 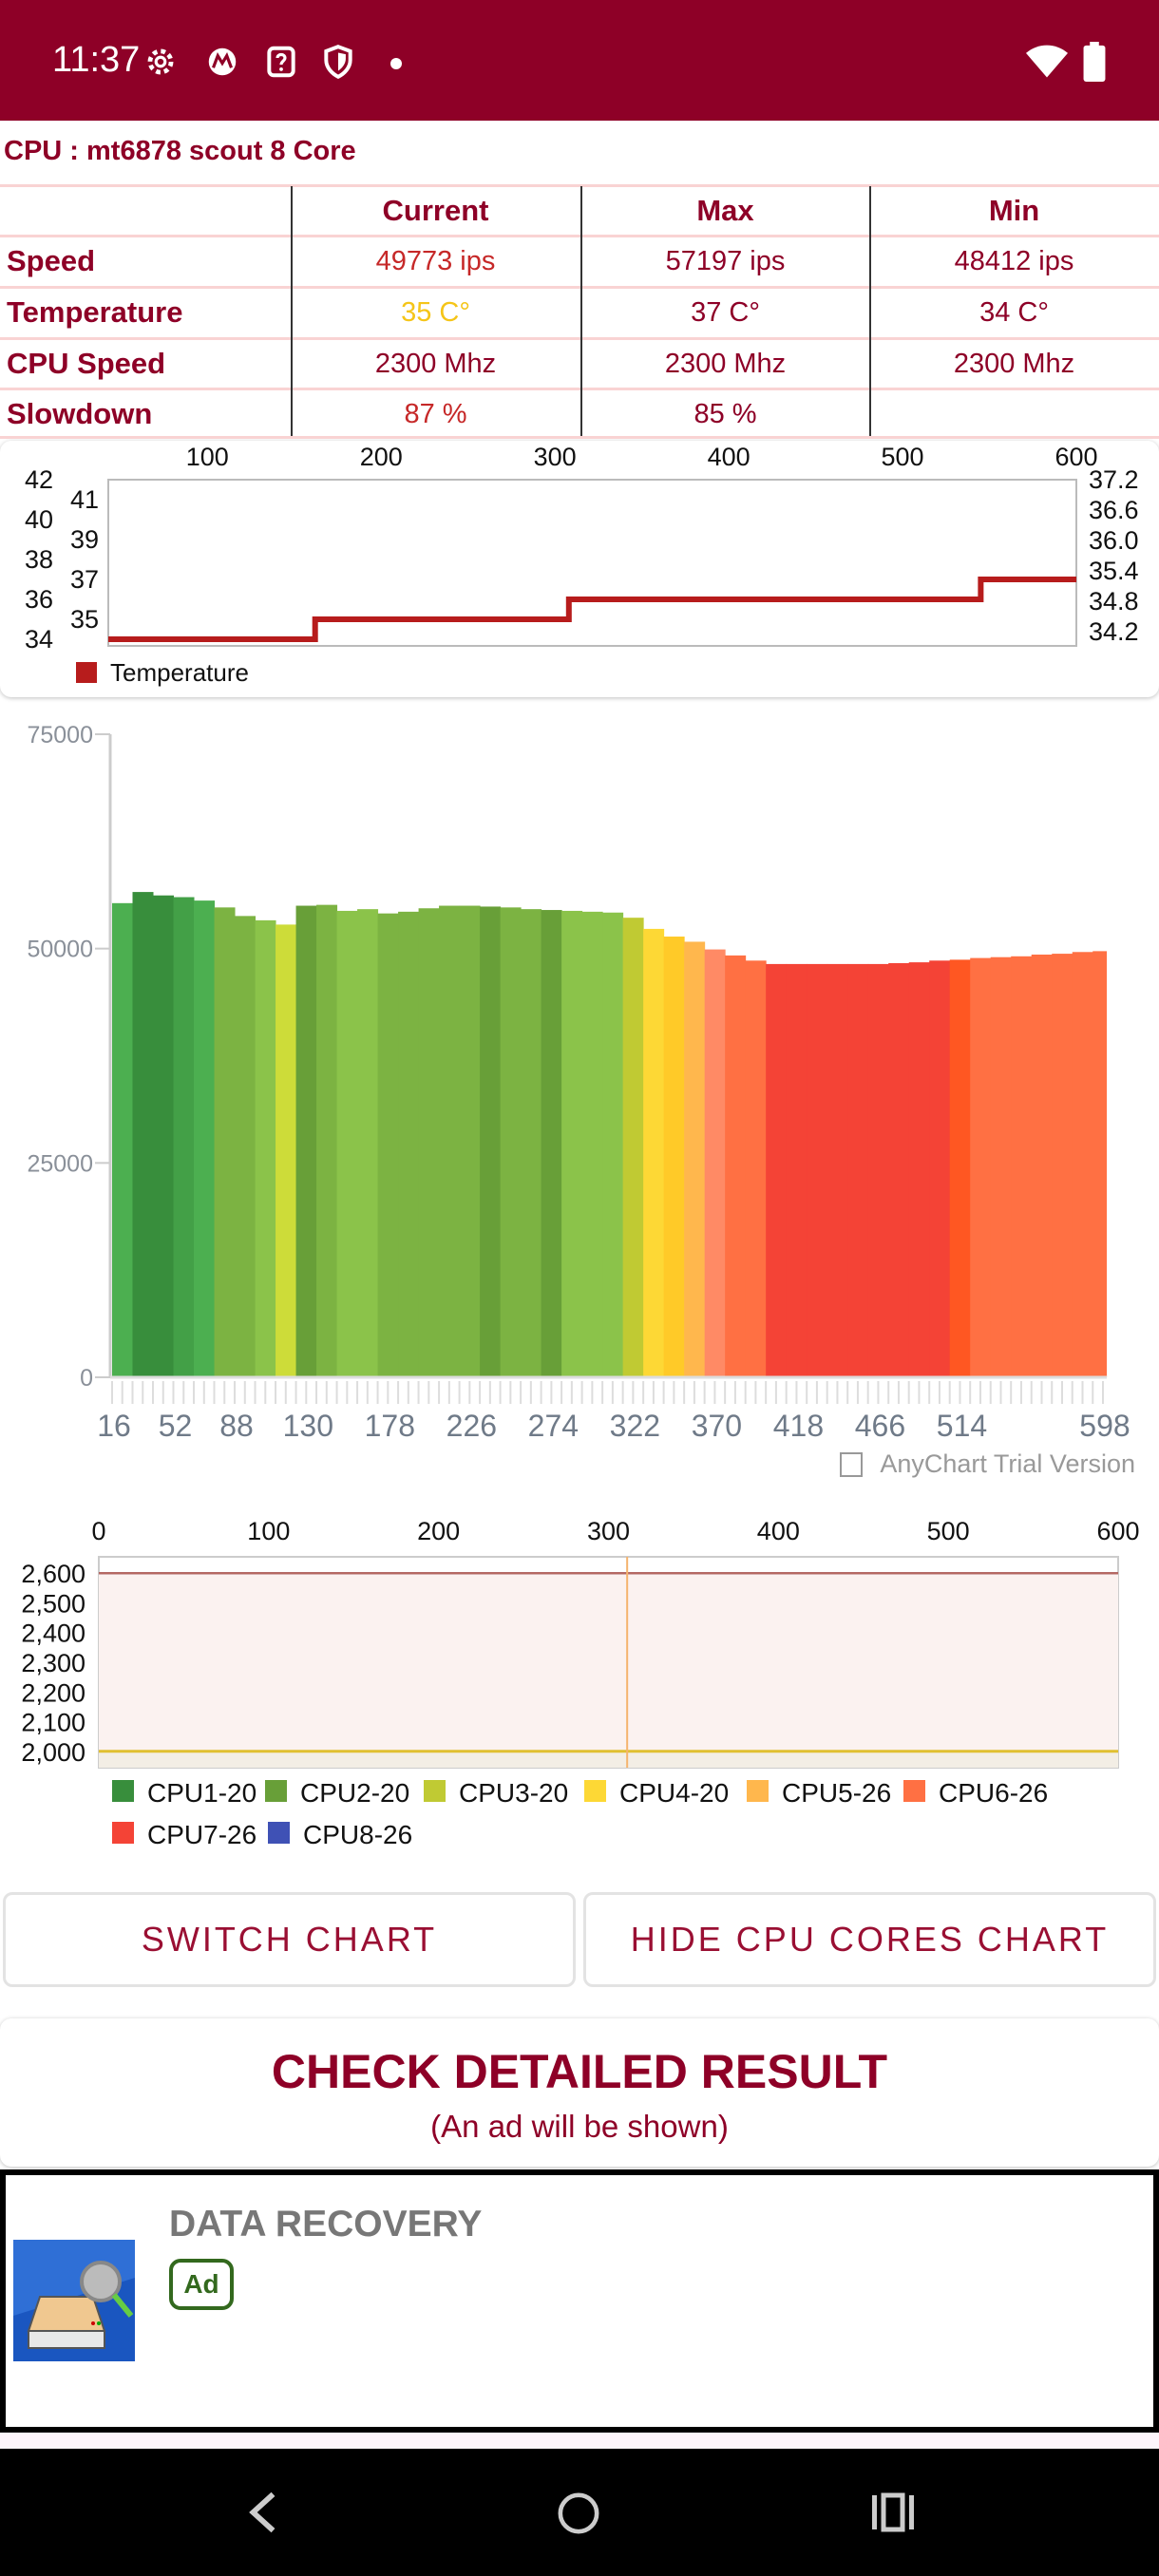 What do you see at coordinates (1114, 540) in the screenshot?
I see `y-right-tick-label: 36.0` at bounding box center [1114, 540].